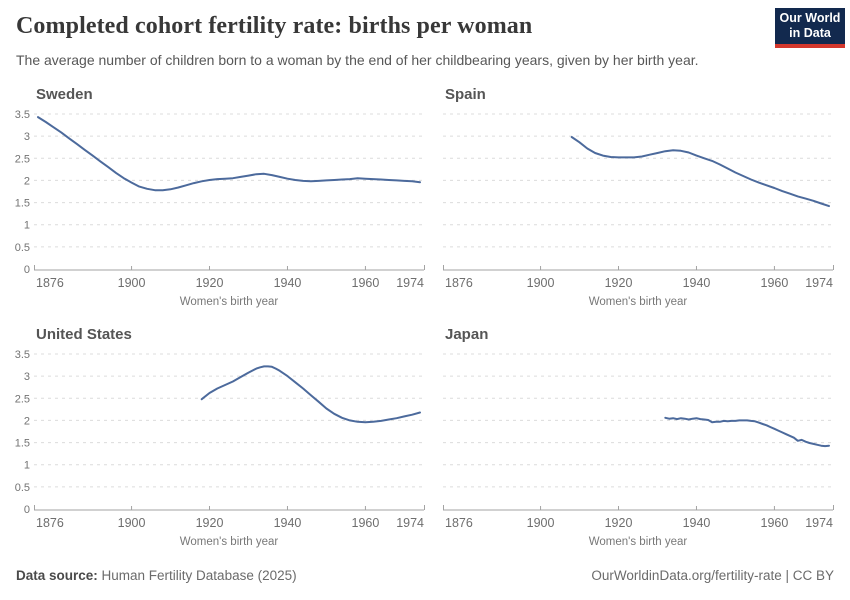  What do you see at coordinates (700, 172) in the screenshot?
I see `line-spain` at bounding box center [700, 172].